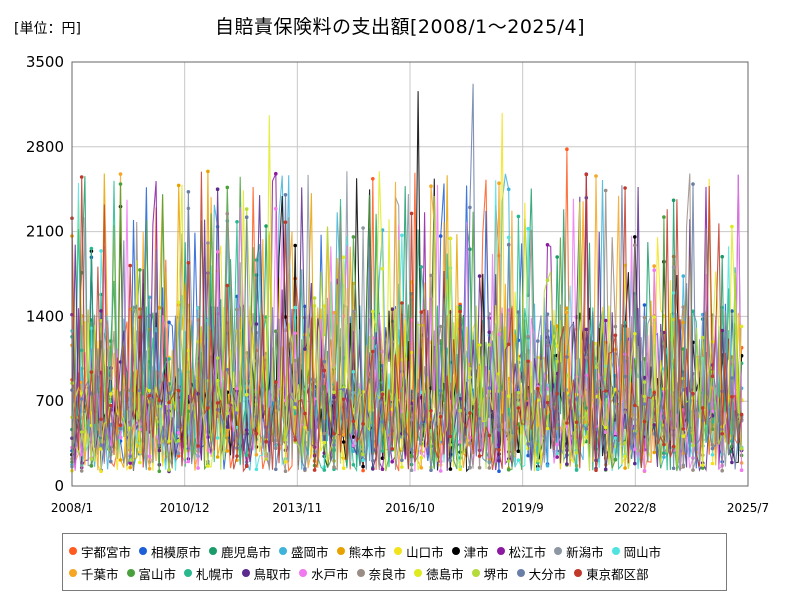 This screenshot has width=800, height=600. What do you see at coordinates (72, 508) in the screenshot?
I see `x-tick-label: 2008/1` at bounding box center [72, 508].